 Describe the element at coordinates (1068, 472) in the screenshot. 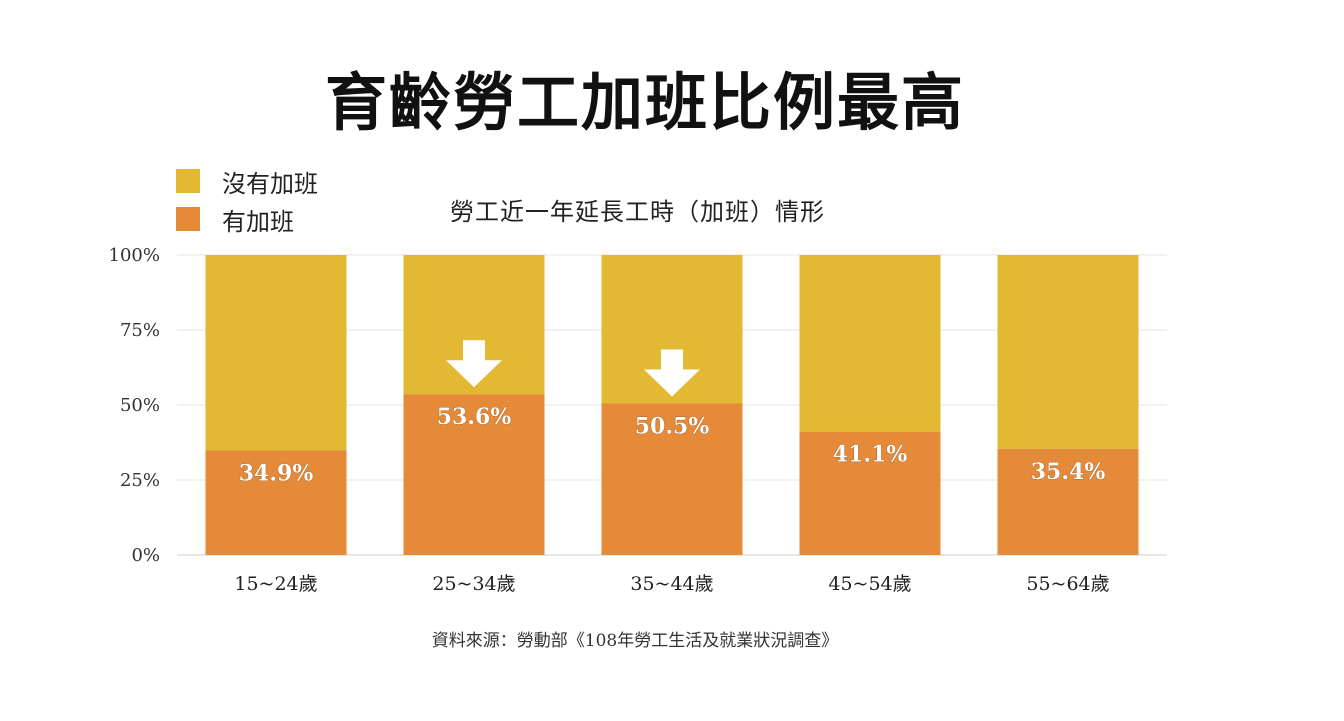

I see `data-label: 35.4%` at that location.